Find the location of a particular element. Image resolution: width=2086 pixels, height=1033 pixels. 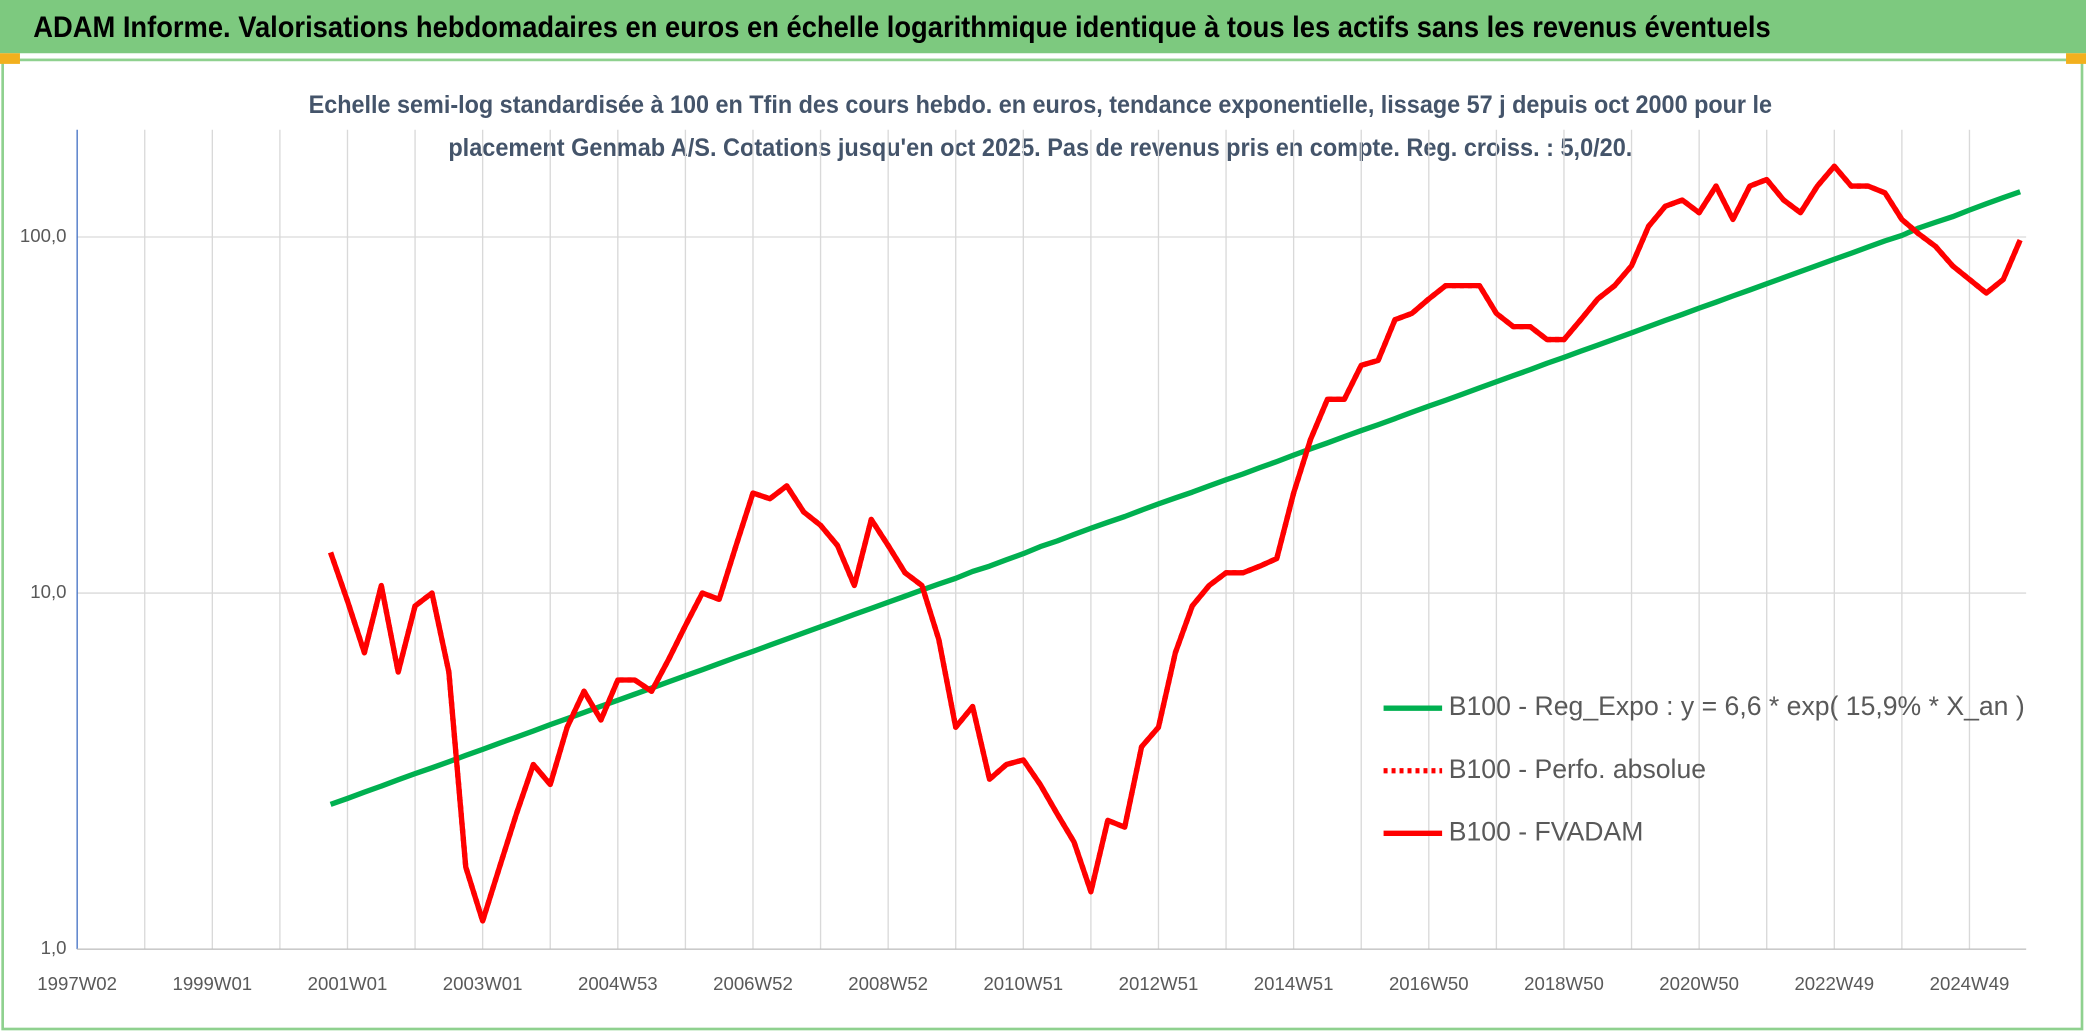

x-tick-label: 2004W53 is located at coordinates (618, 983).